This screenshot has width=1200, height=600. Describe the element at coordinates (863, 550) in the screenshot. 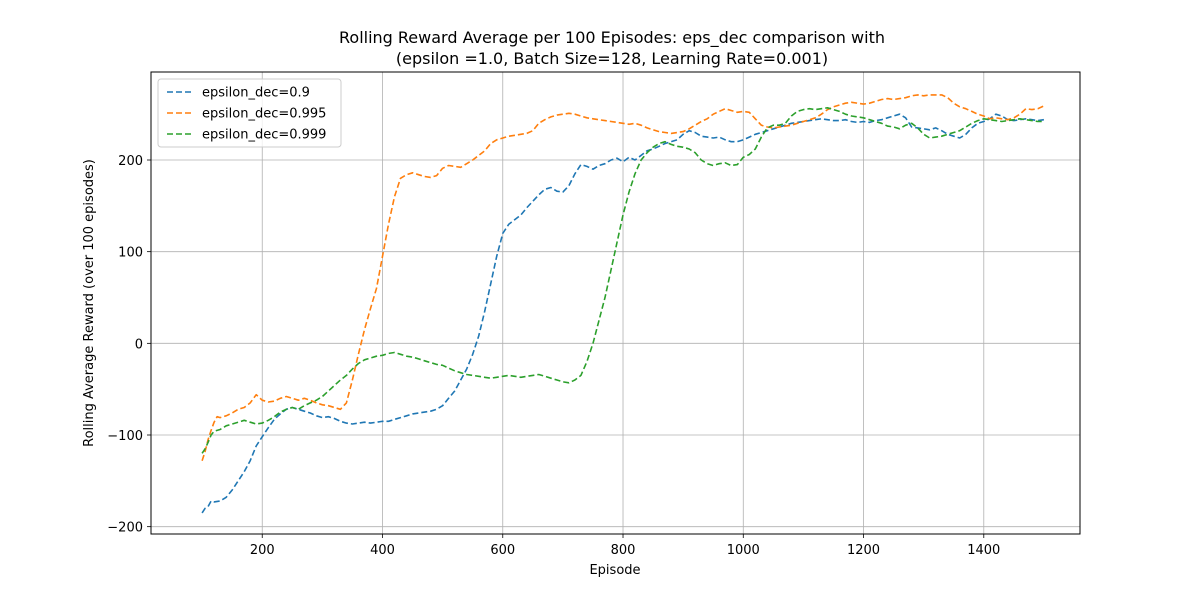

I see `x-tick-label: 1200` at that location.